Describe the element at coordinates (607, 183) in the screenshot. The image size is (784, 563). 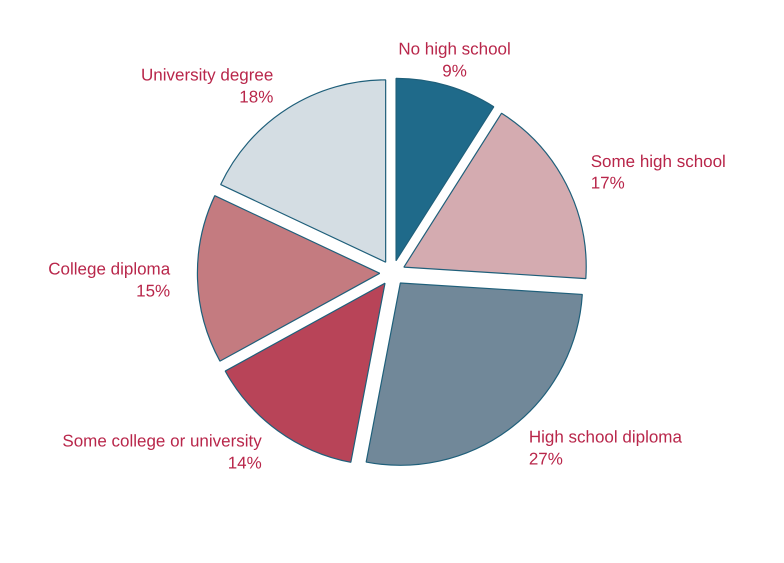
I see `data-label: 17%` at that location.